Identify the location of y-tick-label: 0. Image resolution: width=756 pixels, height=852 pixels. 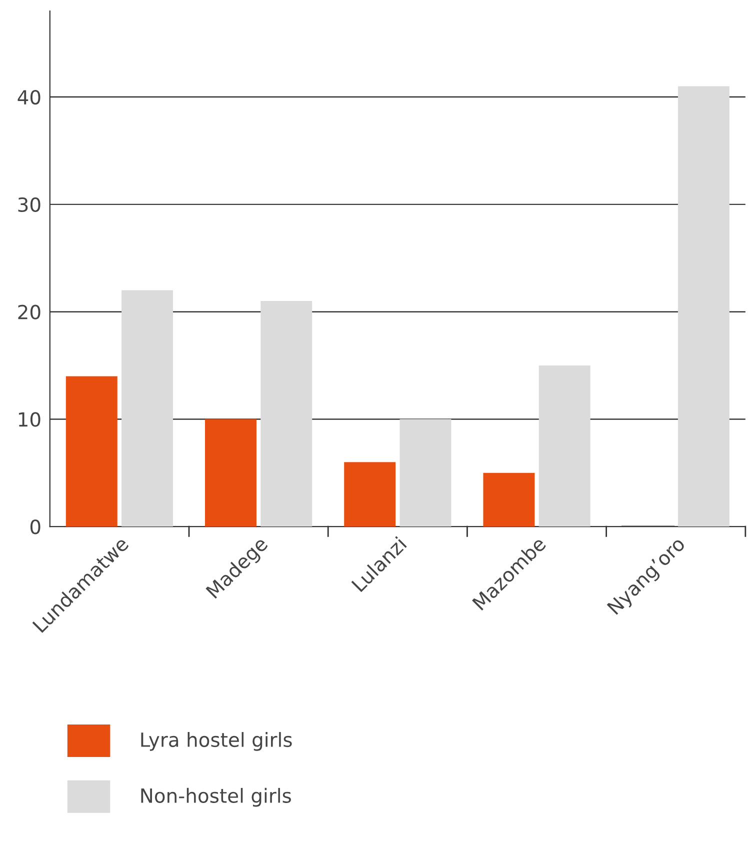
(35, 526).